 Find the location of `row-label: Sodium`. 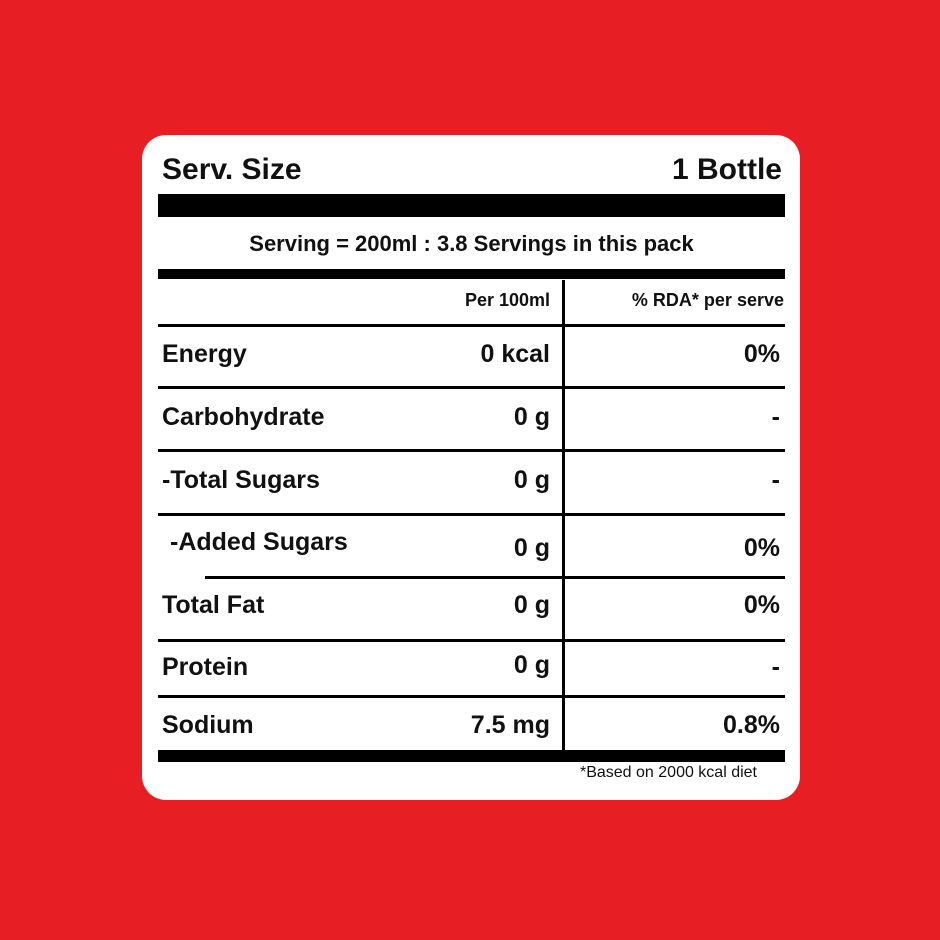

row-label: Sodium is located at coordinates (208, 725).